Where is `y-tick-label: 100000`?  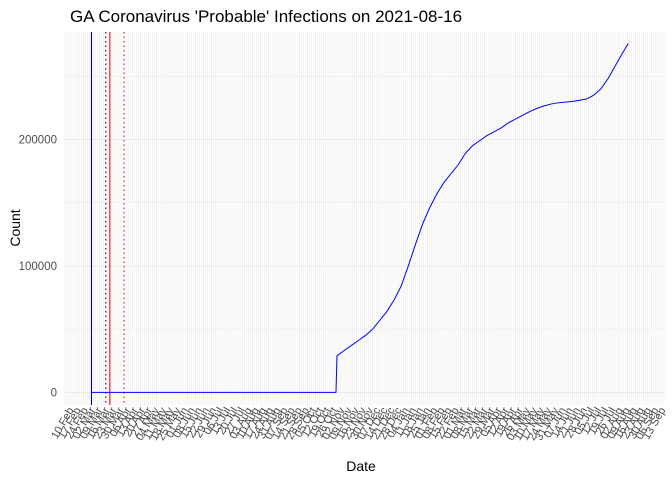
y-tick-label: 100000 is located at coordinates (38, 267).